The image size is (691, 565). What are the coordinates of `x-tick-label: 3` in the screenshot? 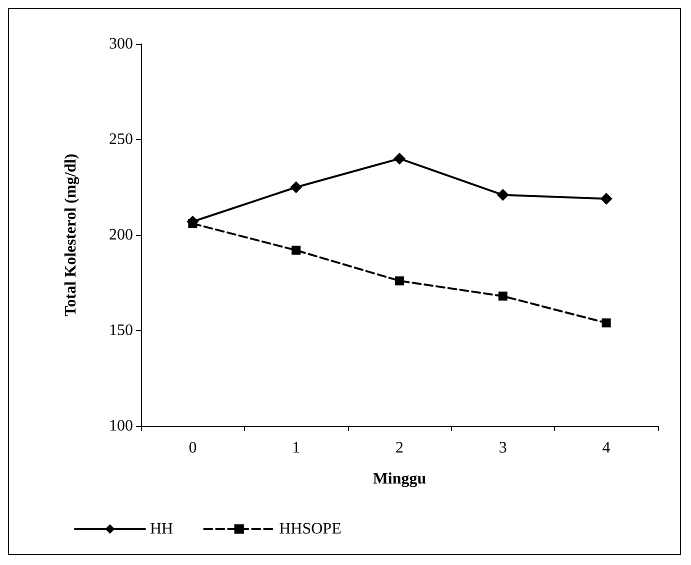 It's located at (502, 448).